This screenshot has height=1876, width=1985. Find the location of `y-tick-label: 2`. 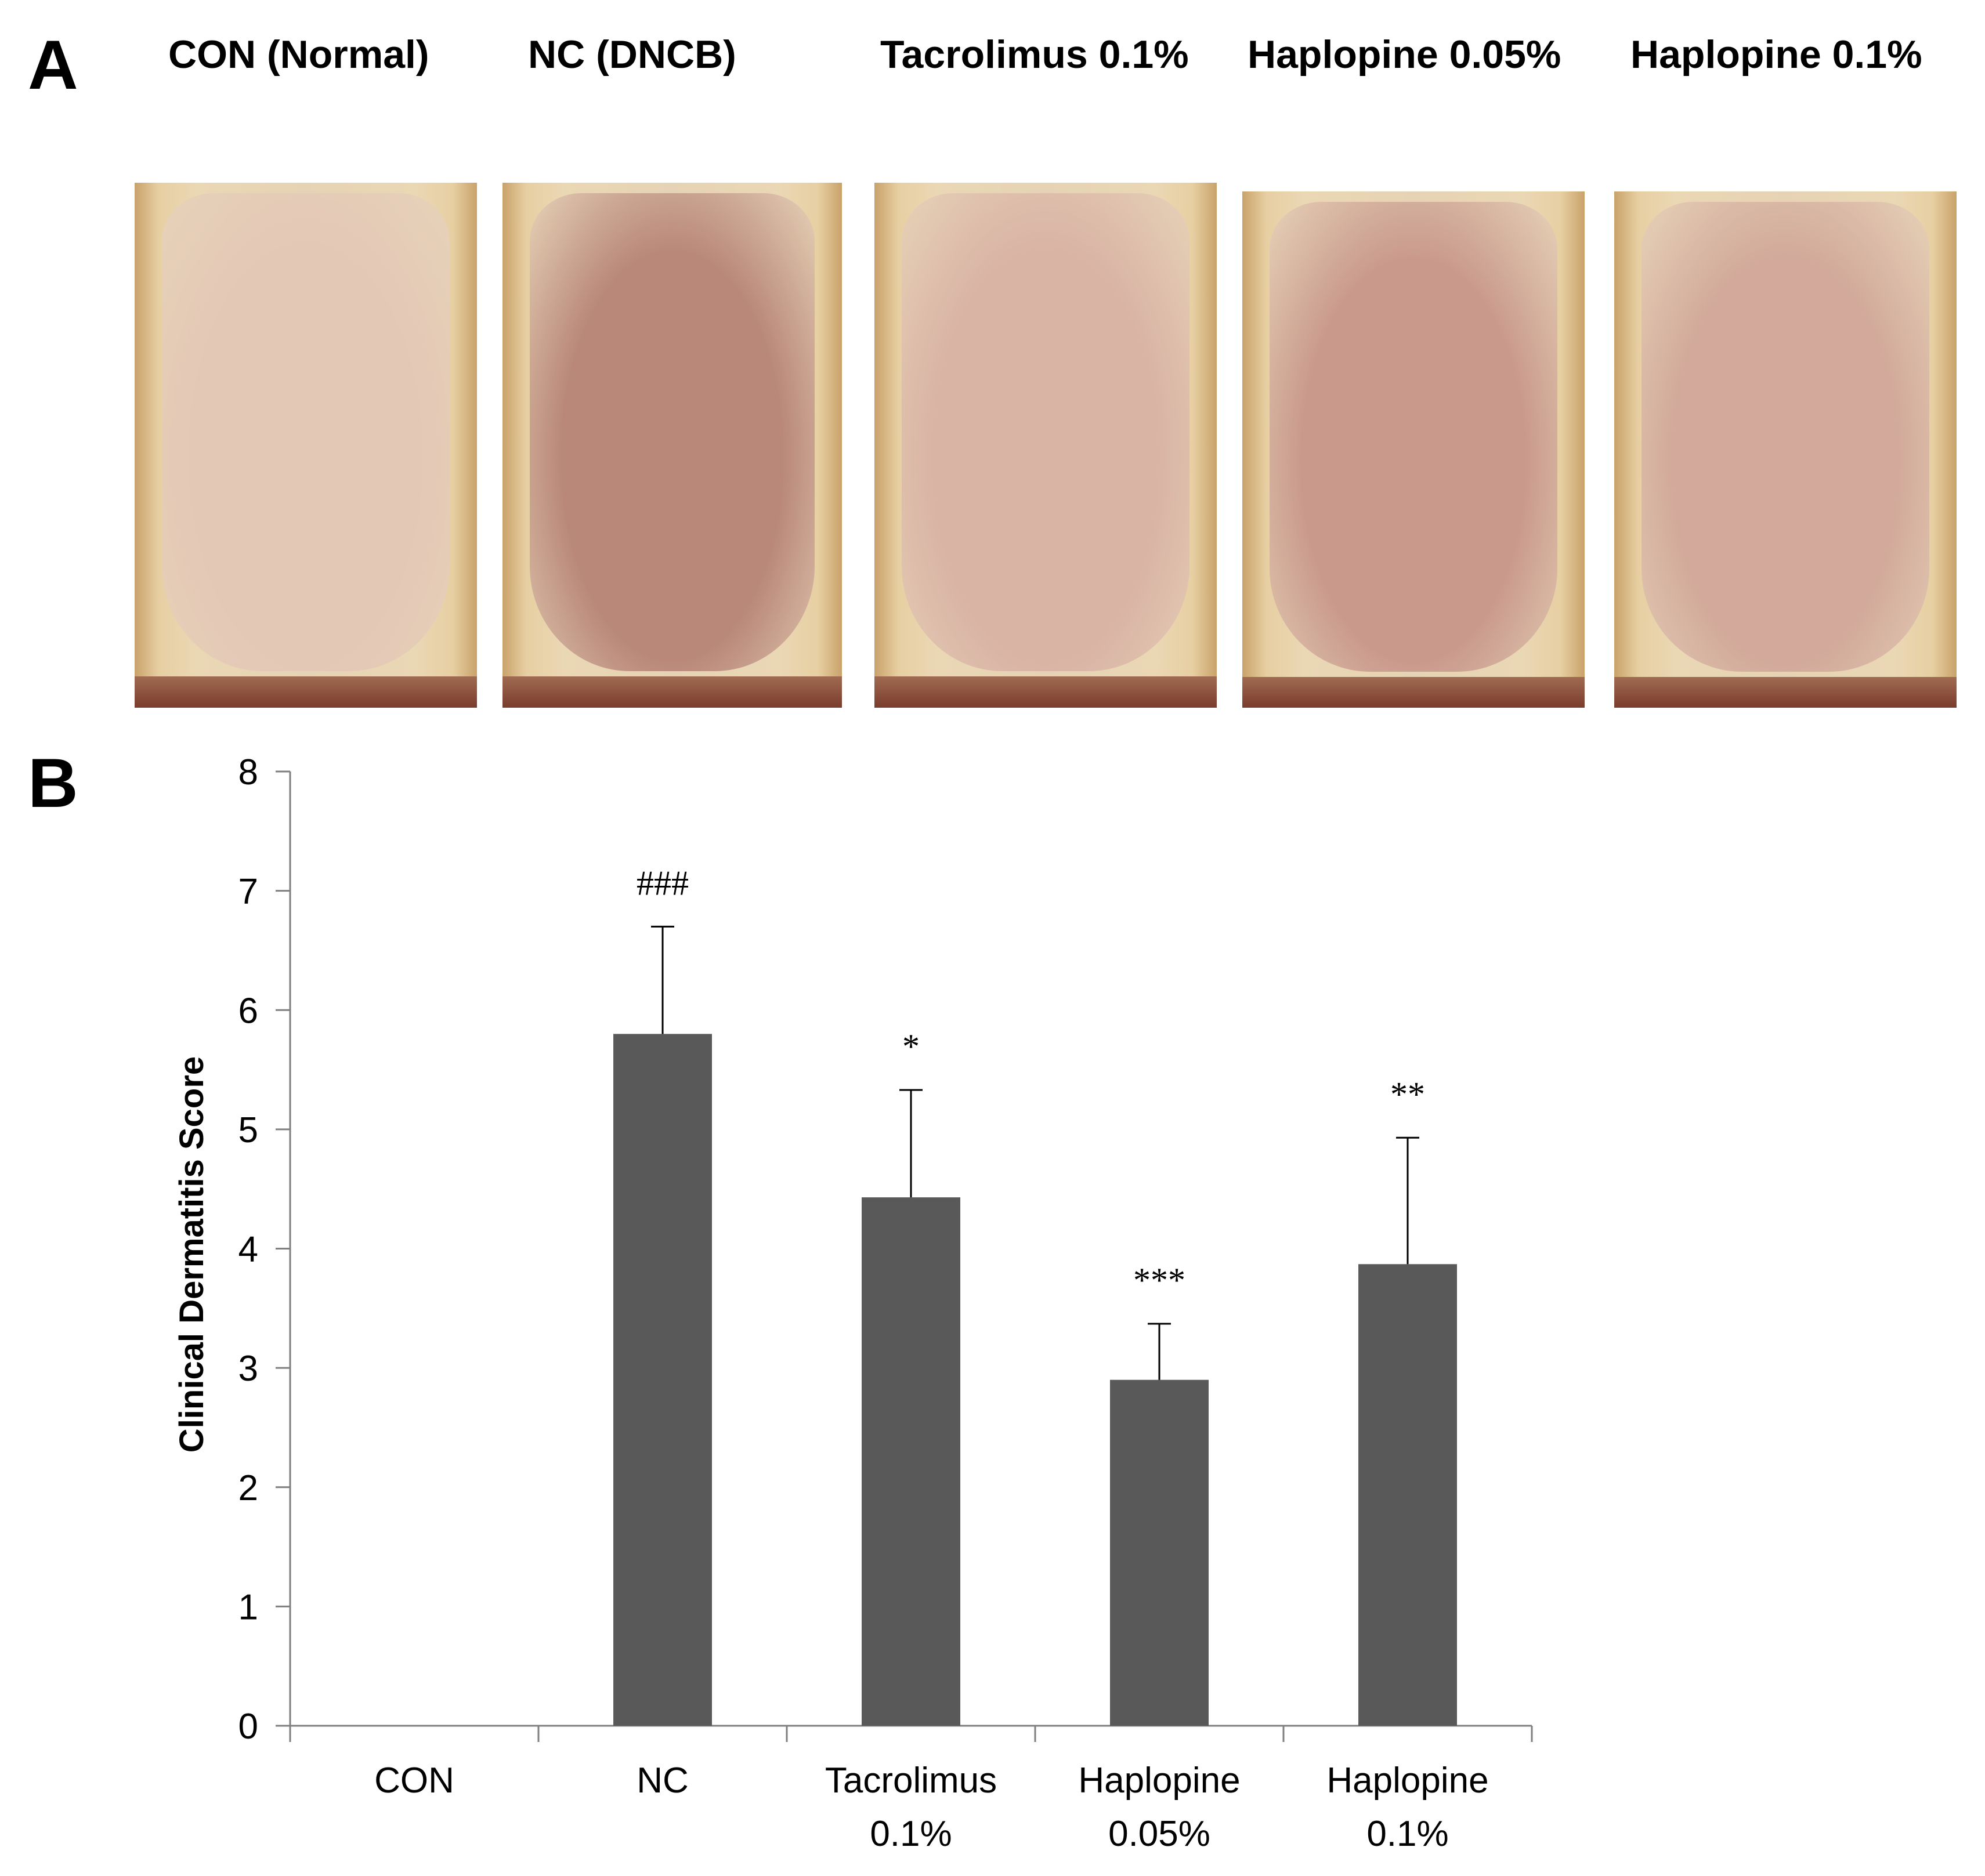

y-tick-label: 2 is located at coordinates (248, 1488).